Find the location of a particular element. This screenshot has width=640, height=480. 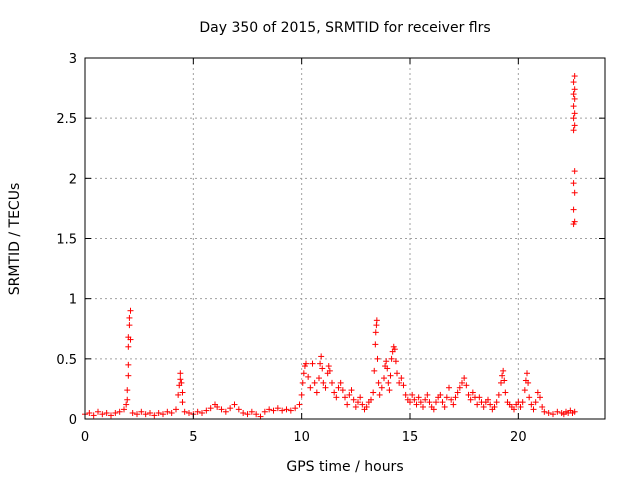

x-tick-label: 15 is located at coordinates (410, 437).